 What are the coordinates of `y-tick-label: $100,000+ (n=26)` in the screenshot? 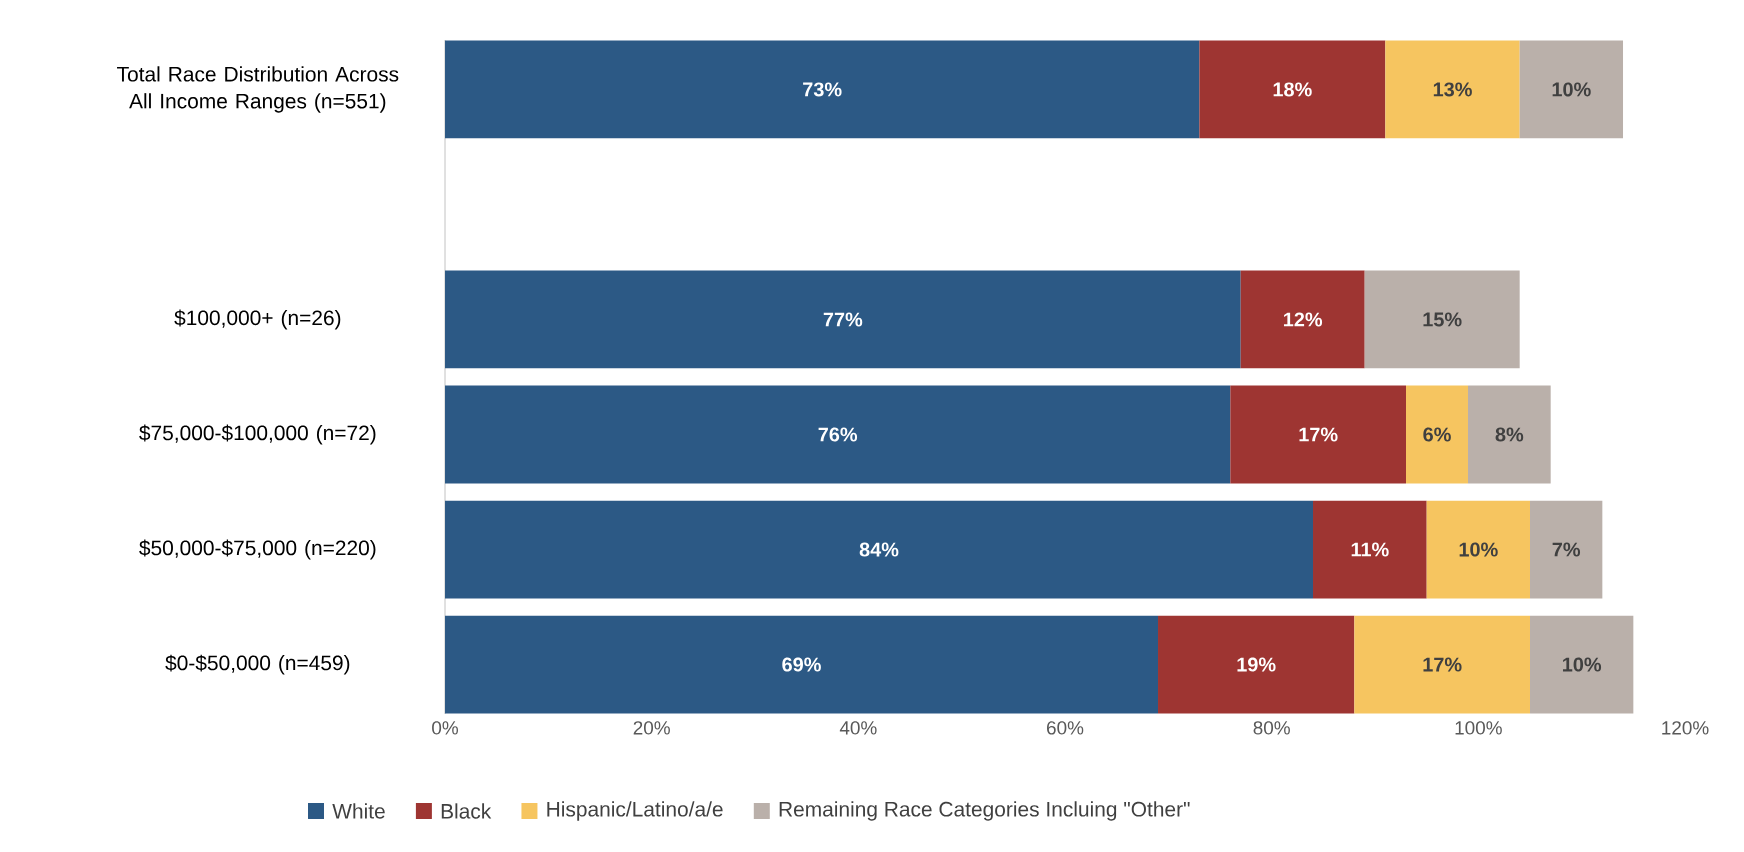 It's located at (257, 319).